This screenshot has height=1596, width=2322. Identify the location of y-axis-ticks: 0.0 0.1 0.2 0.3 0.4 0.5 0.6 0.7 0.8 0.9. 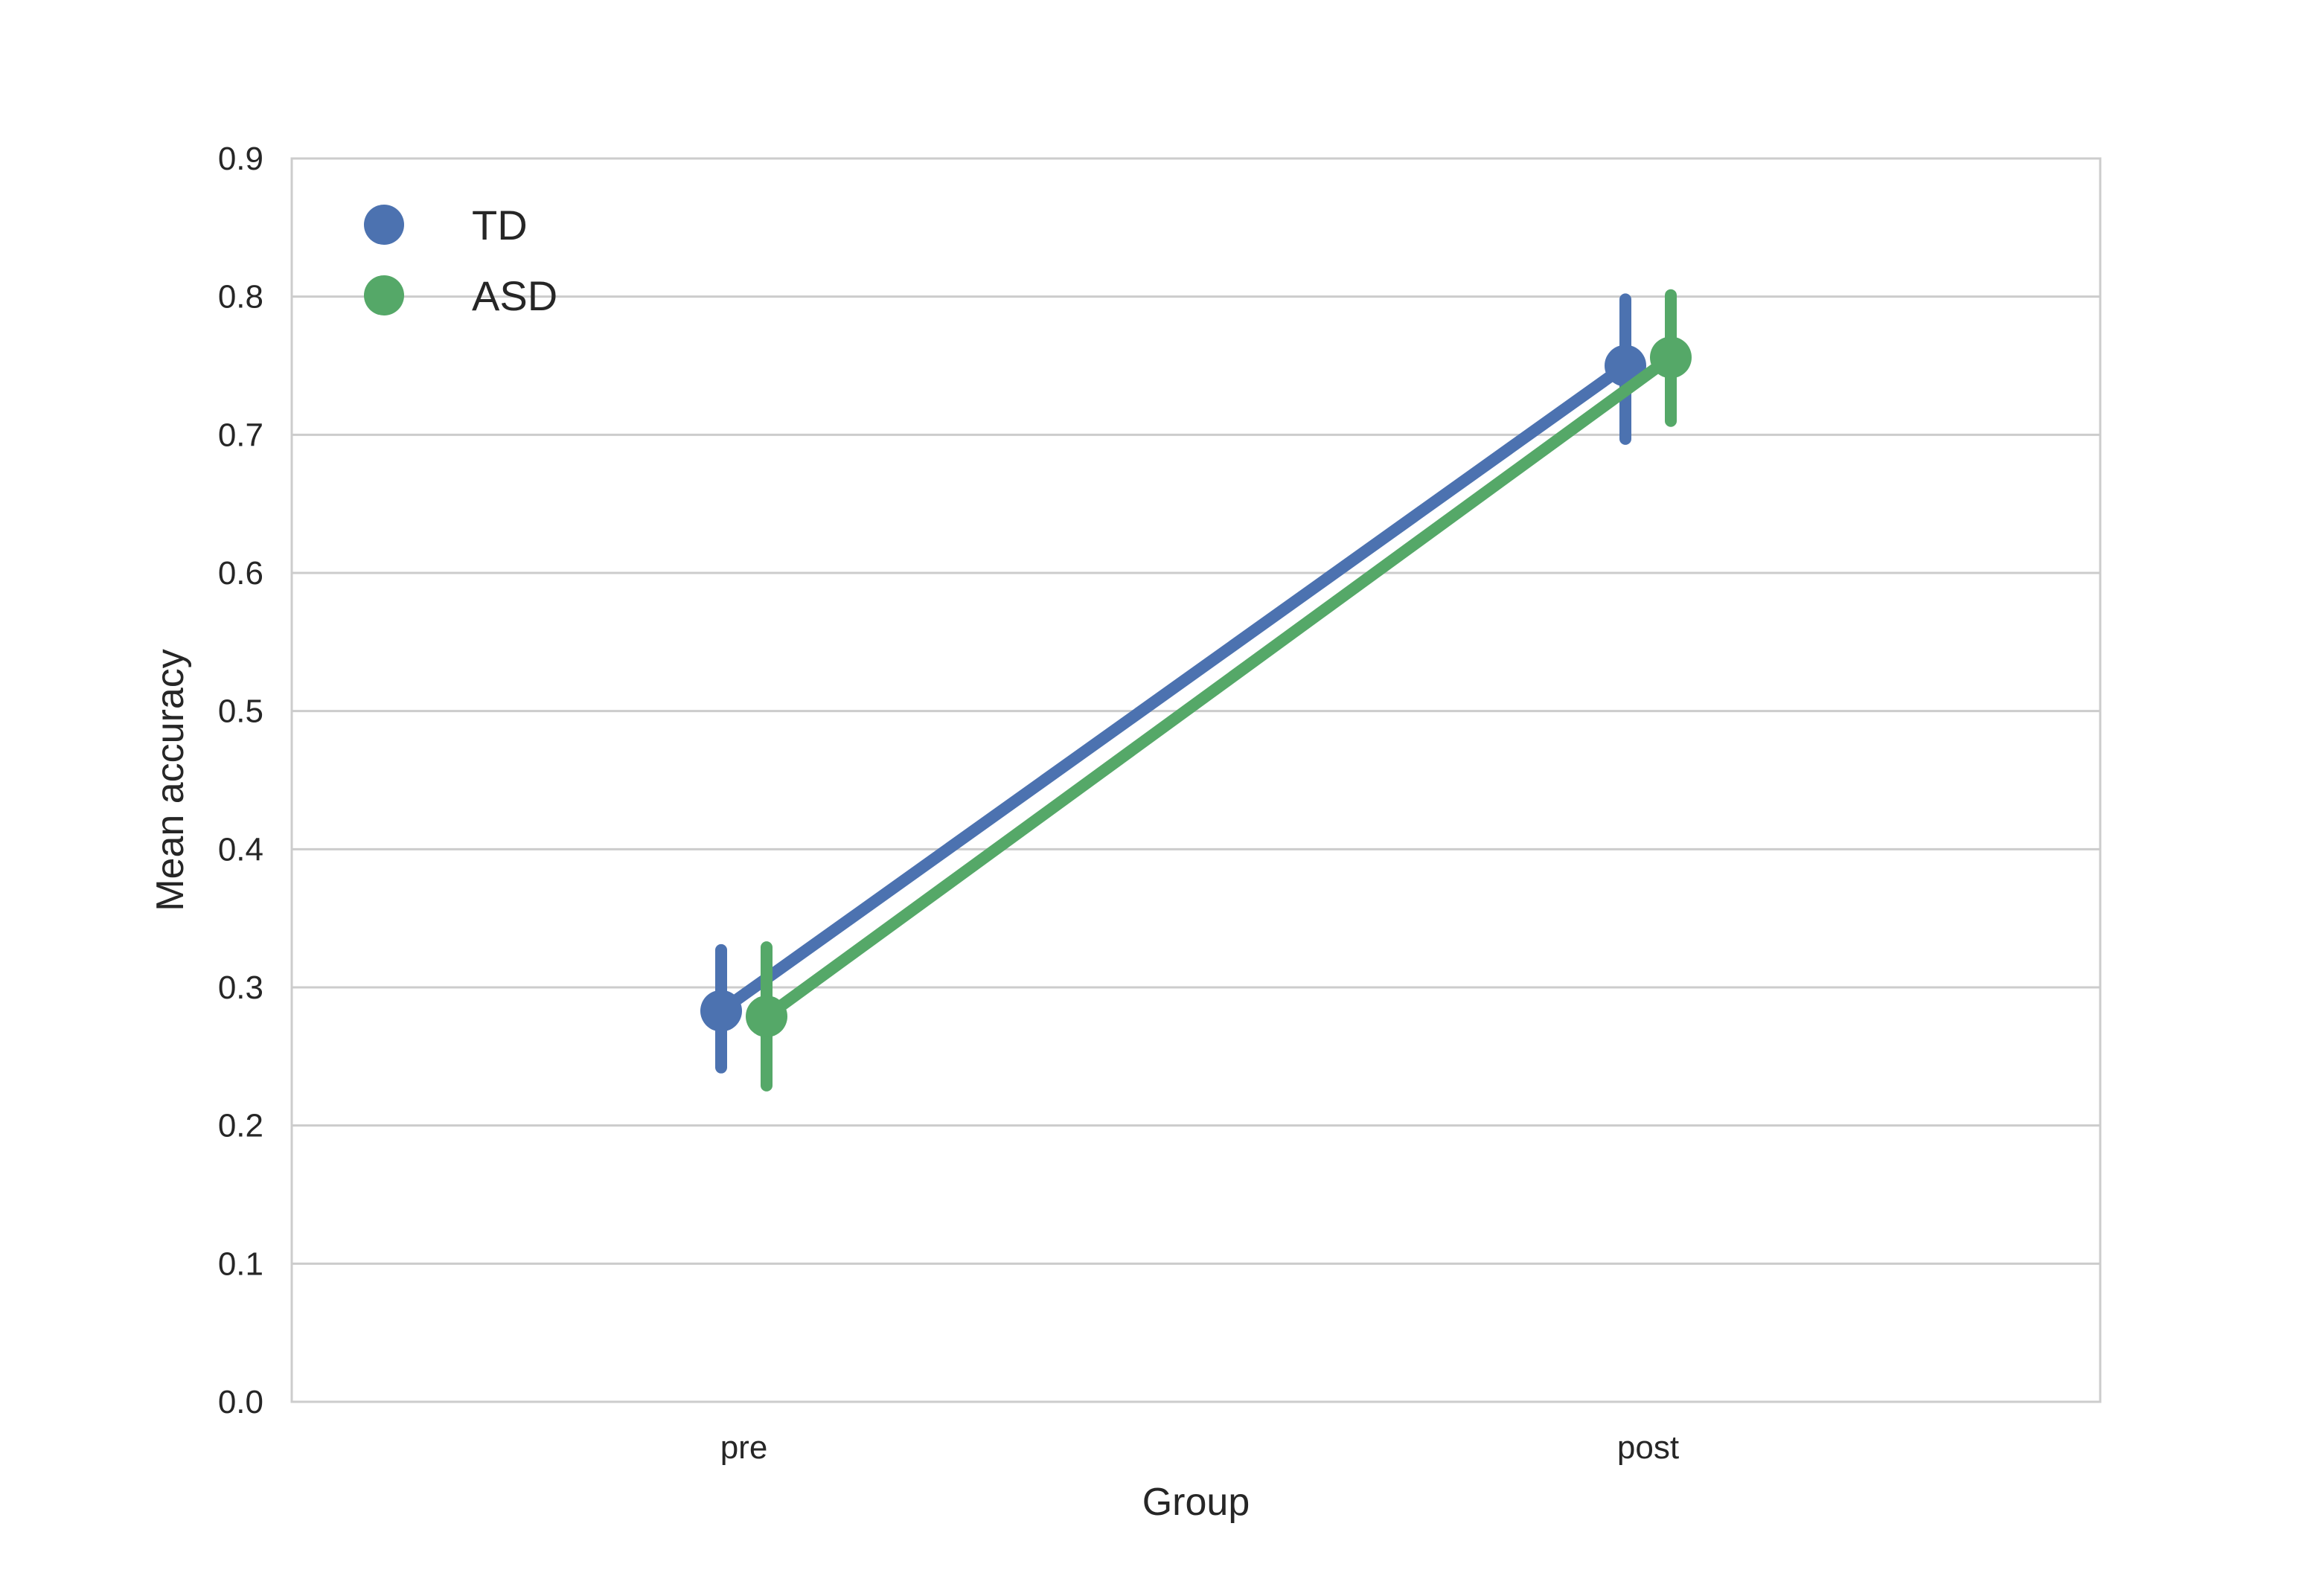
(241, 780).